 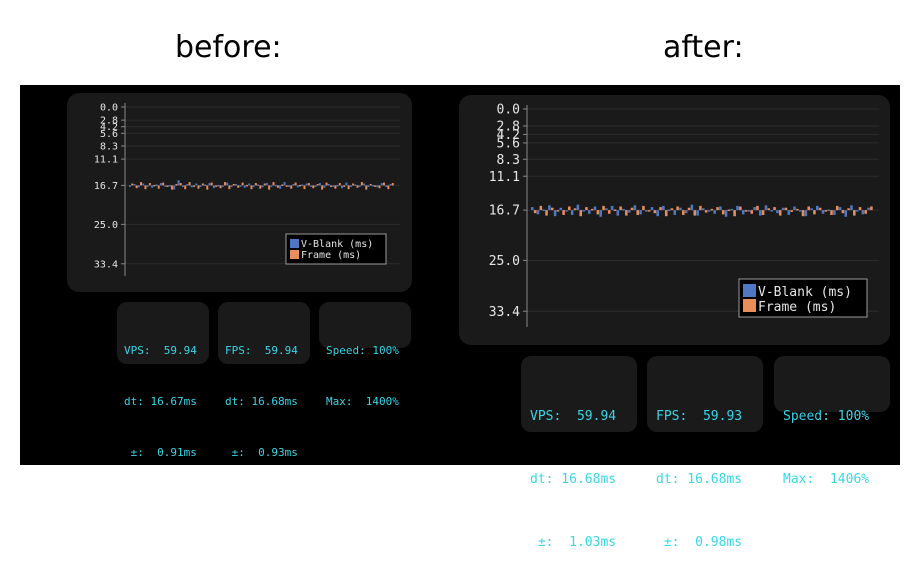 I want to click on y-tick-label: 11.1, so click(x=504, y=177).